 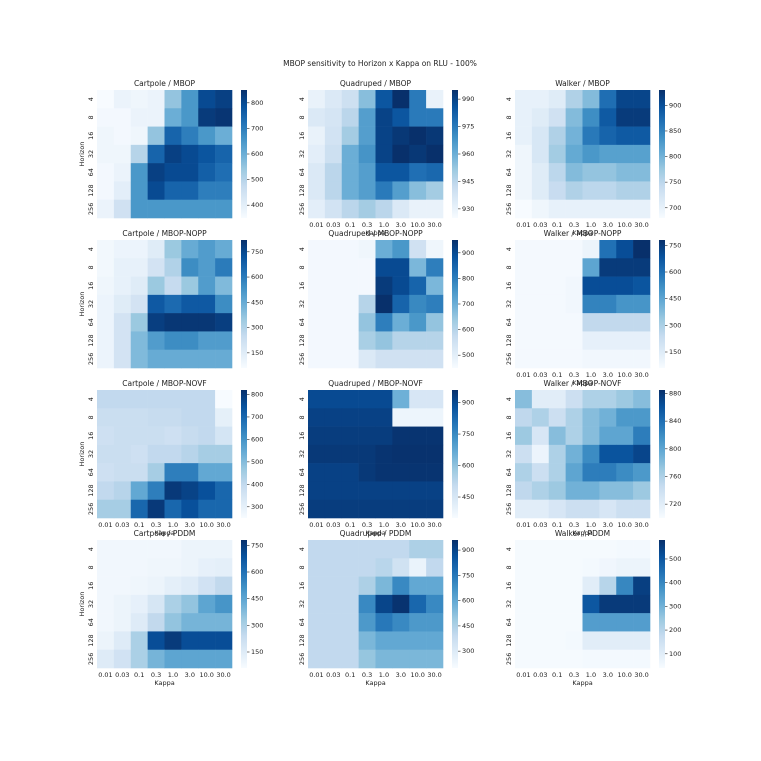 What do you see at coordinates (574, 525) in the screenshot?
I see `x-tick-label: 0.3` at bounding box center [574, 525].